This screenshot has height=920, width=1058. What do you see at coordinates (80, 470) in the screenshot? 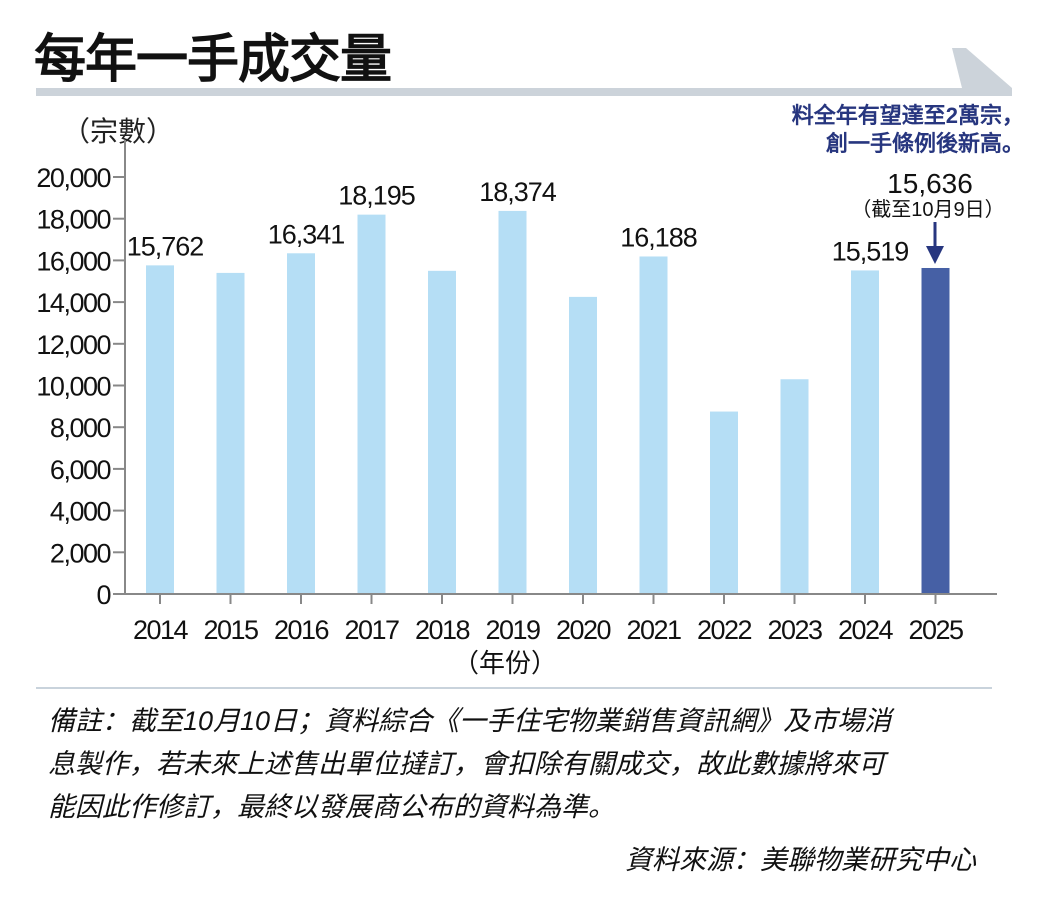
I see `y-tick-label: 6,000` at bounding box center [80, 470].